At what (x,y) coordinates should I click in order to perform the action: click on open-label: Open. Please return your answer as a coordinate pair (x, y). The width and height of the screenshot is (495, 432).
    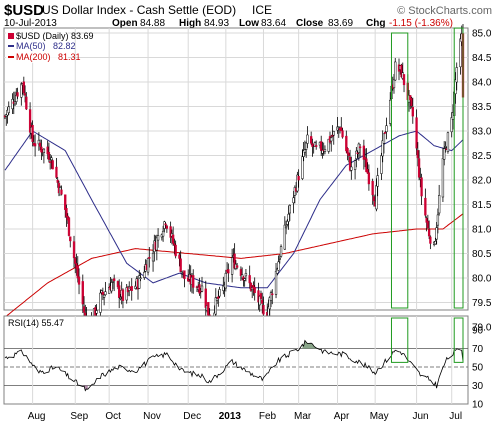
    Looking at the image, I should click on (125, 23).